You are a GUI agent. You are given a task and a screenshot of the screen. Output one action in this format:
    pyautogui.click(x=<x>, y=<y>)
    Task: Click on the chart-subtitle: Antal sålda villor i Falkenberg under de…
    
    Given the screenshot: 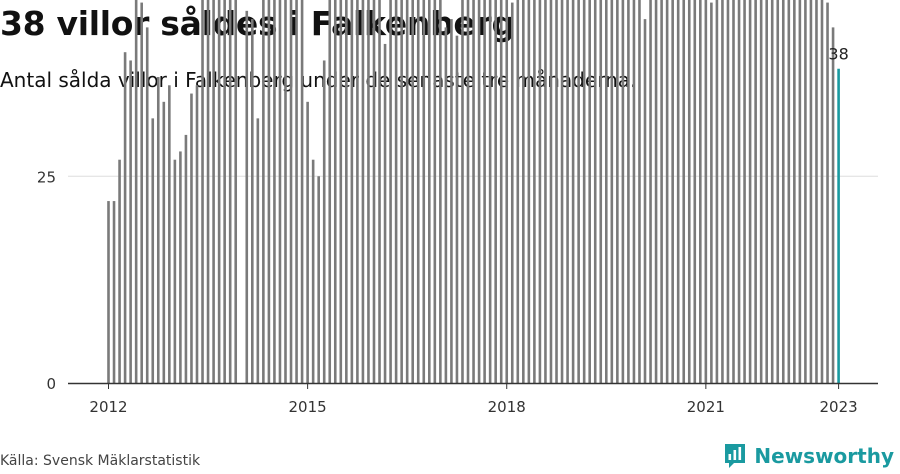 What is the action you would take?
    pyautogui.click(x=318, y=80)
    